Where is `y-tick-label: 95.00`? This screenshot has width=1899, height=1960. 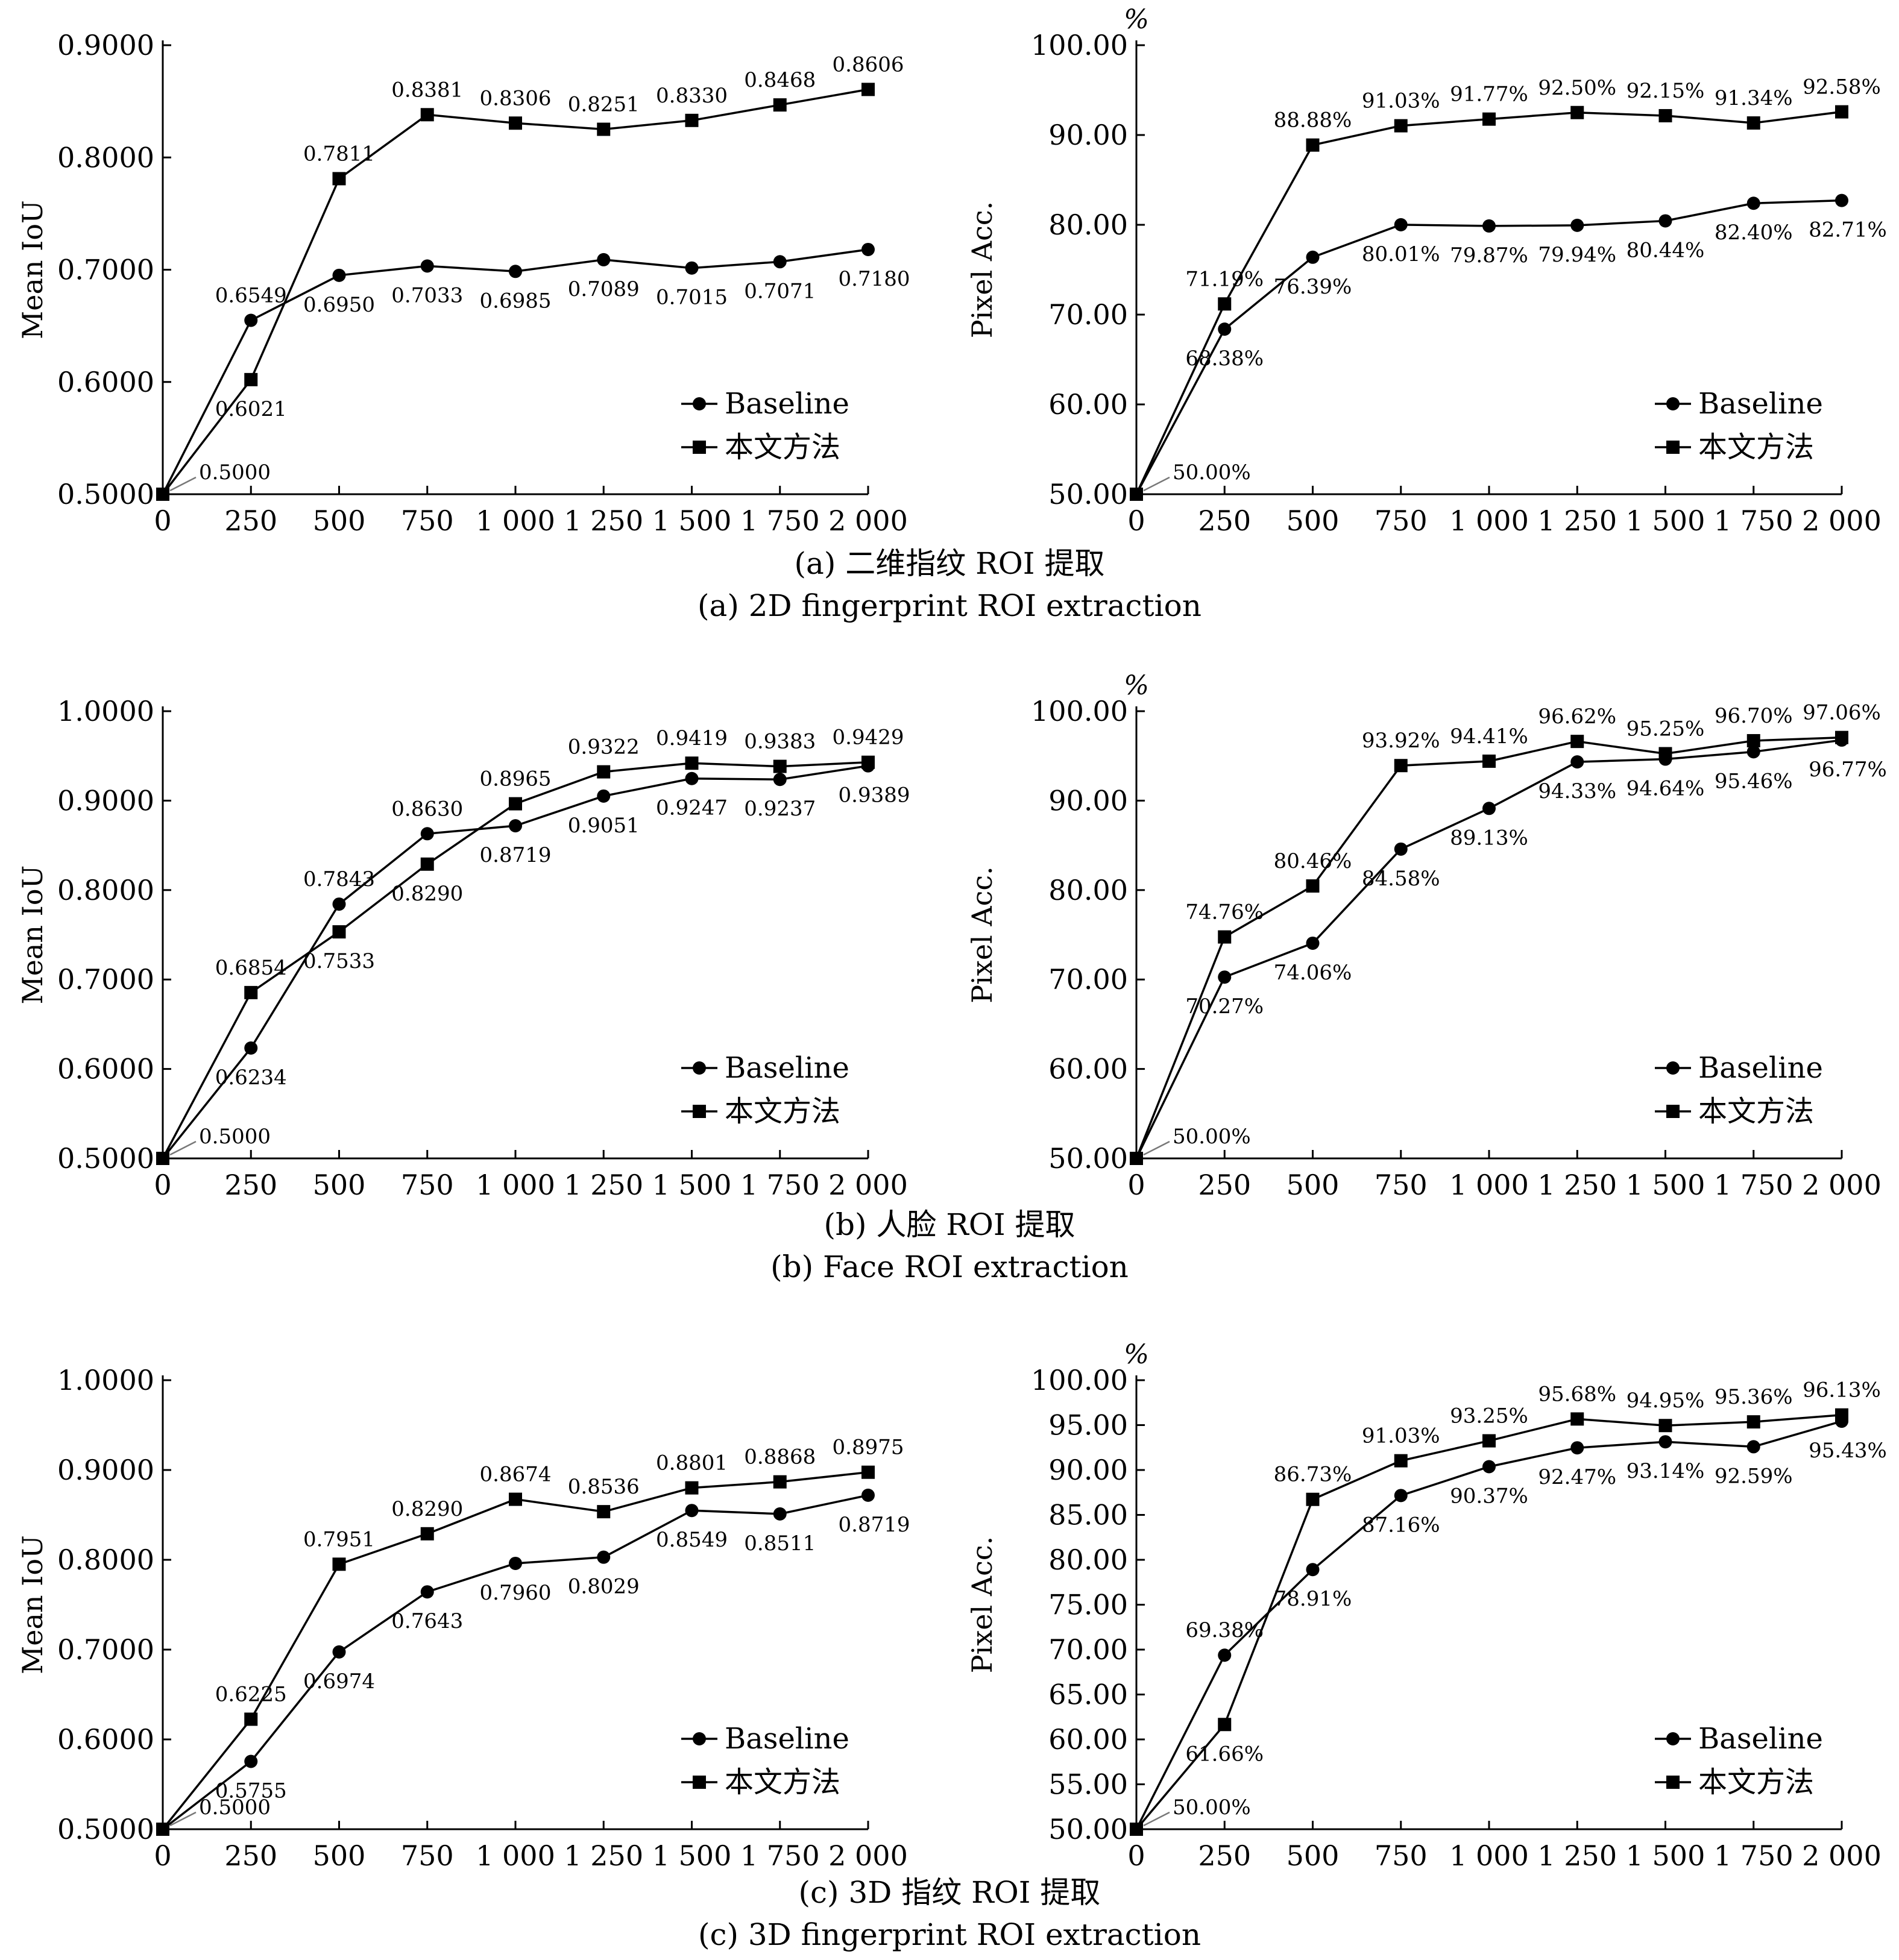
y-tick-label: 95.00 is located at coordinates (1088, 1425).